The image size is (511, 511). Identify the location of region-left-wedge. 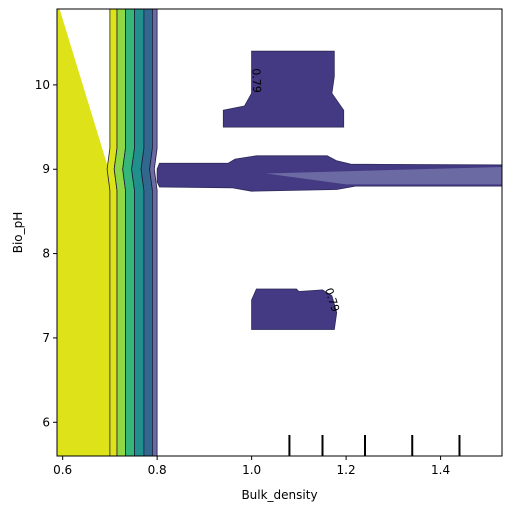
(83, 232).